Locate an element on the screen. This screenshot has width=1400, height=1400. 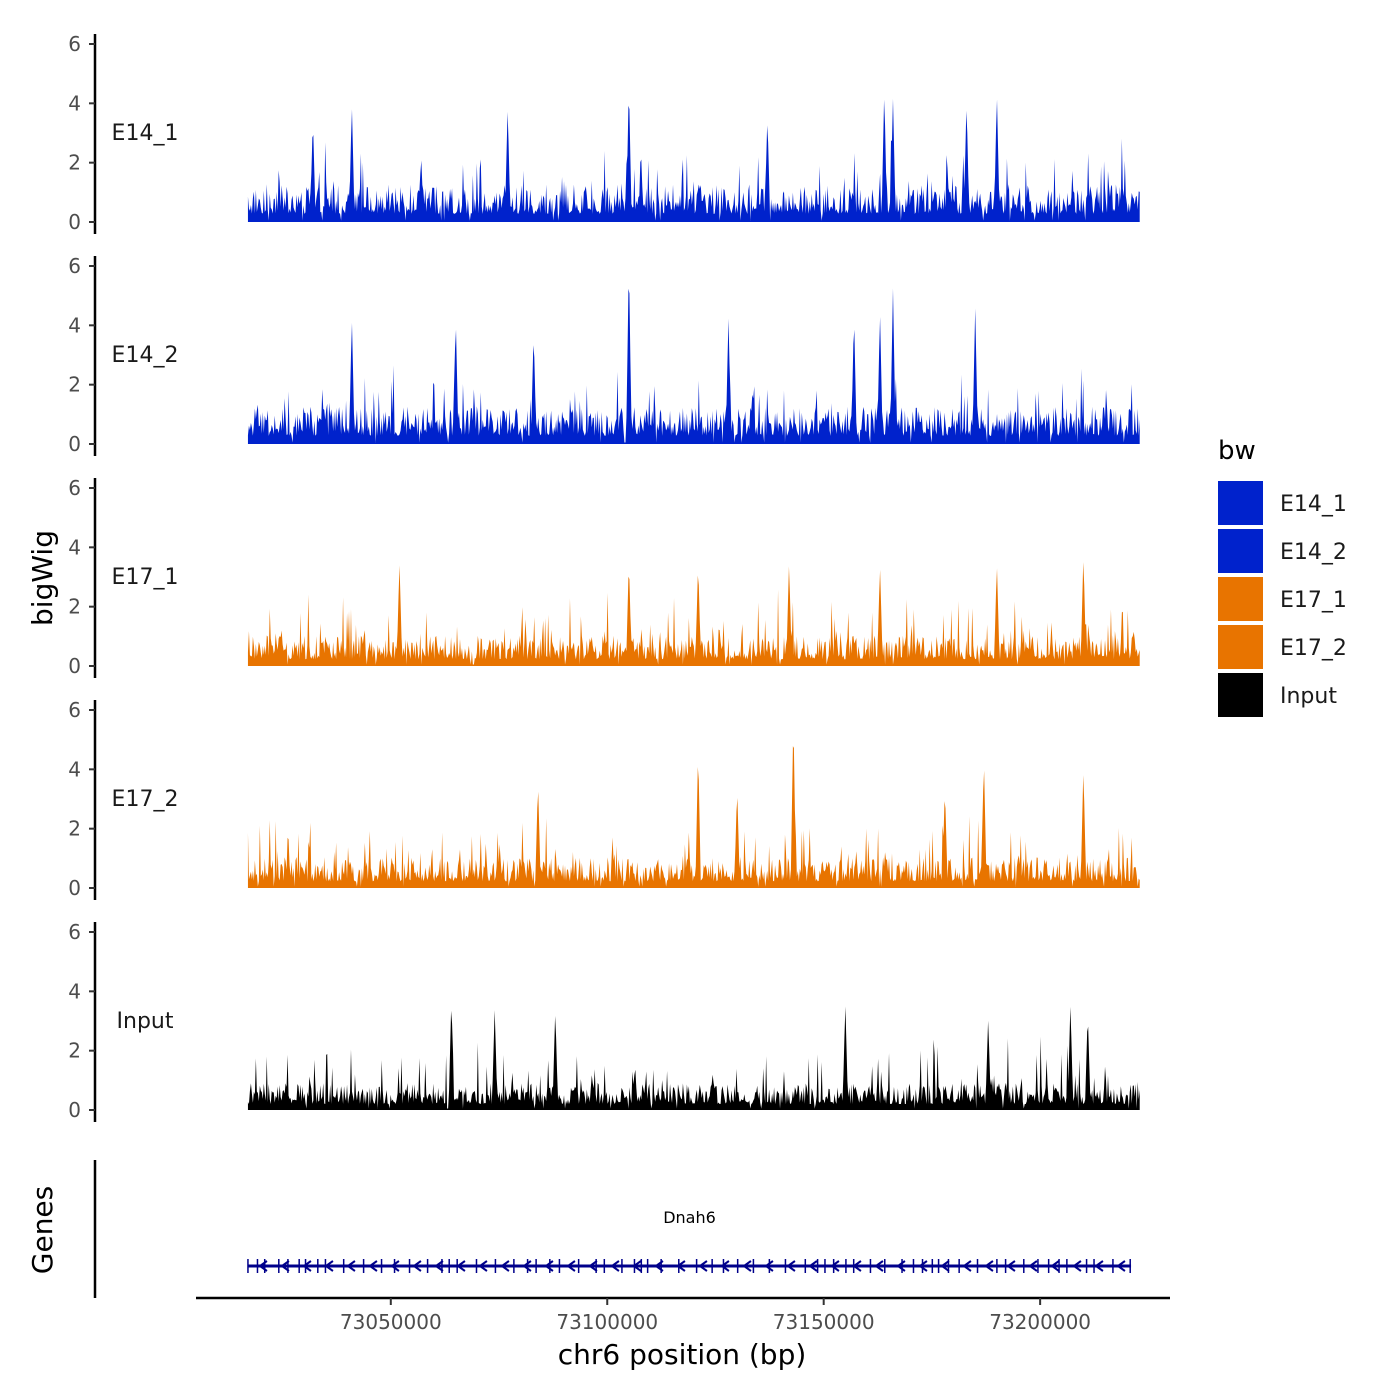
track-Input: 0 2 4 6 Input is located at coordinates (604, 1021).